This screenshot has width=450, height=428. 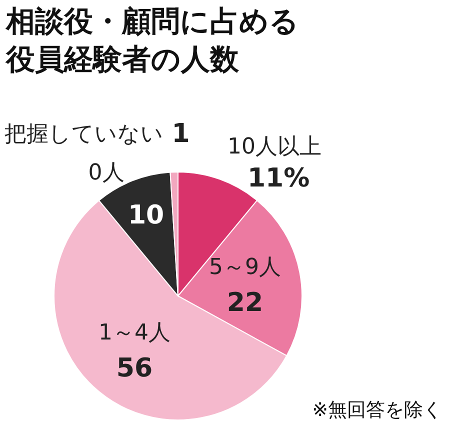 What do you see at coordinates (152, 40) in the screenshot?
I see `chart-title: 相談役・顧問に占める役員経験者の人数` at bounding box center [152, 40].